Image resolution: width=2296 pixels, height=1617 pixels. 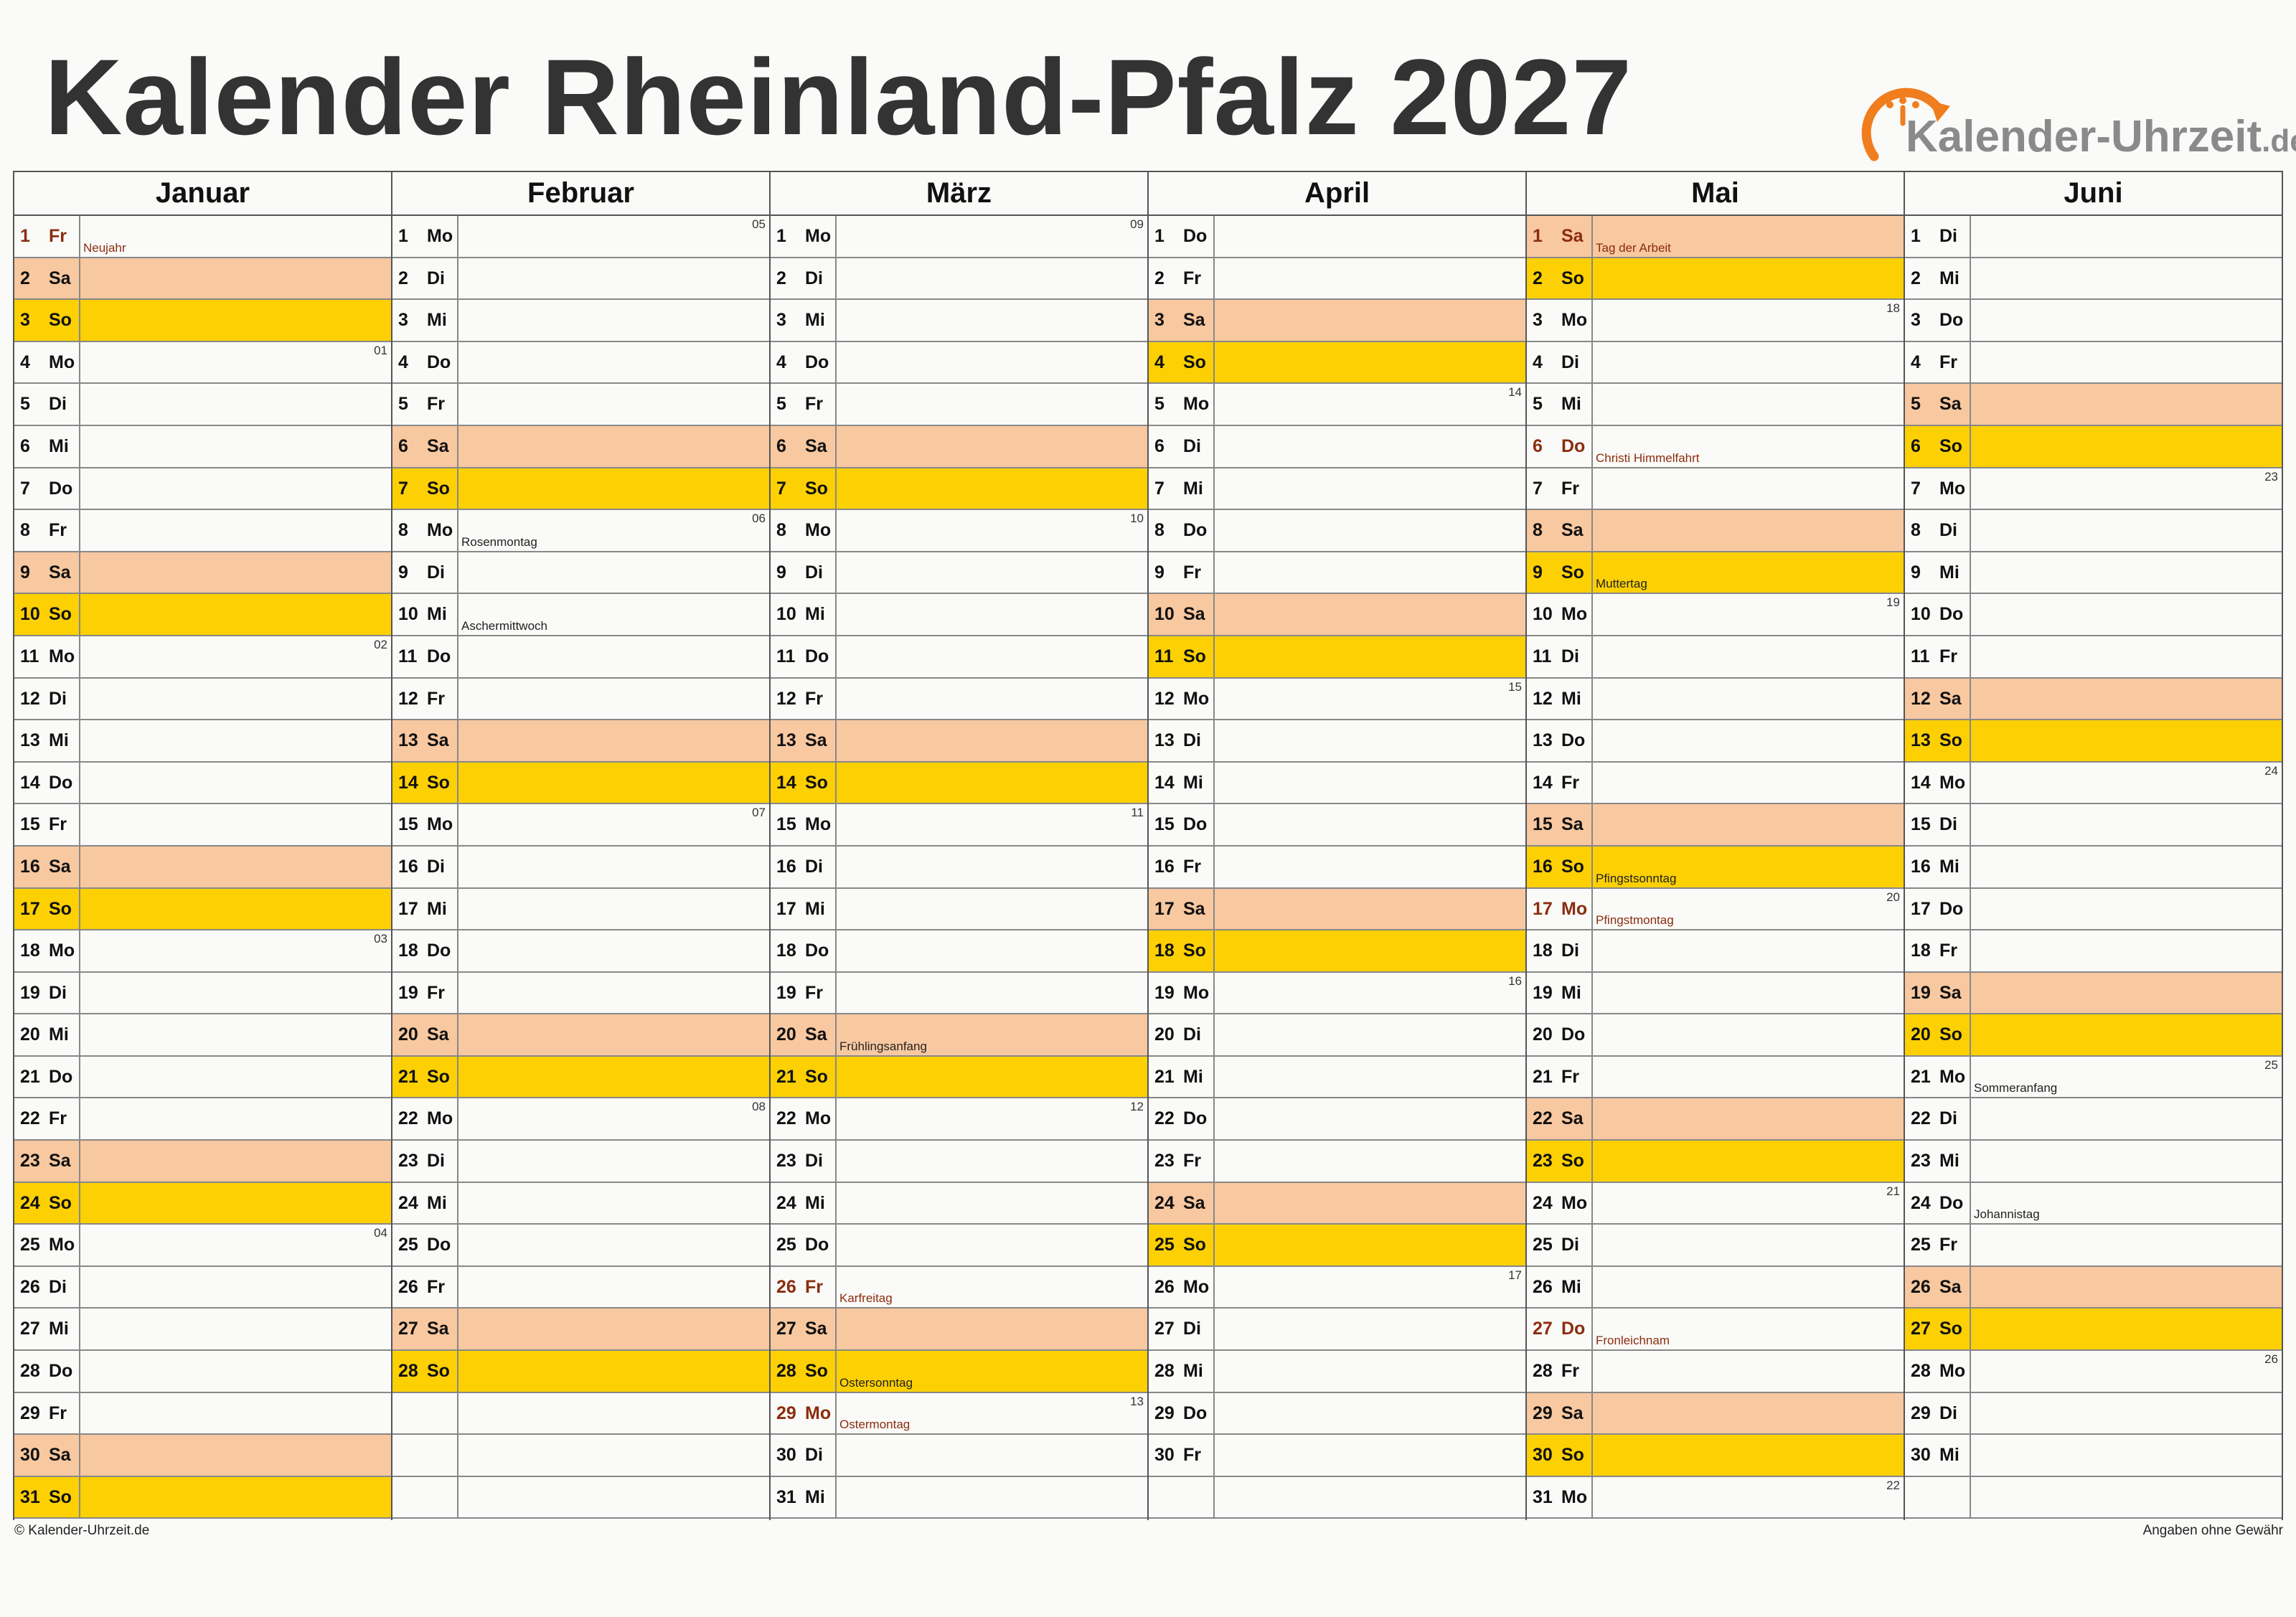 What do you see at coordinates (203, 531) in the screenshot?
I see `day-row: 8 Fr` at bounding box center [203, 531].